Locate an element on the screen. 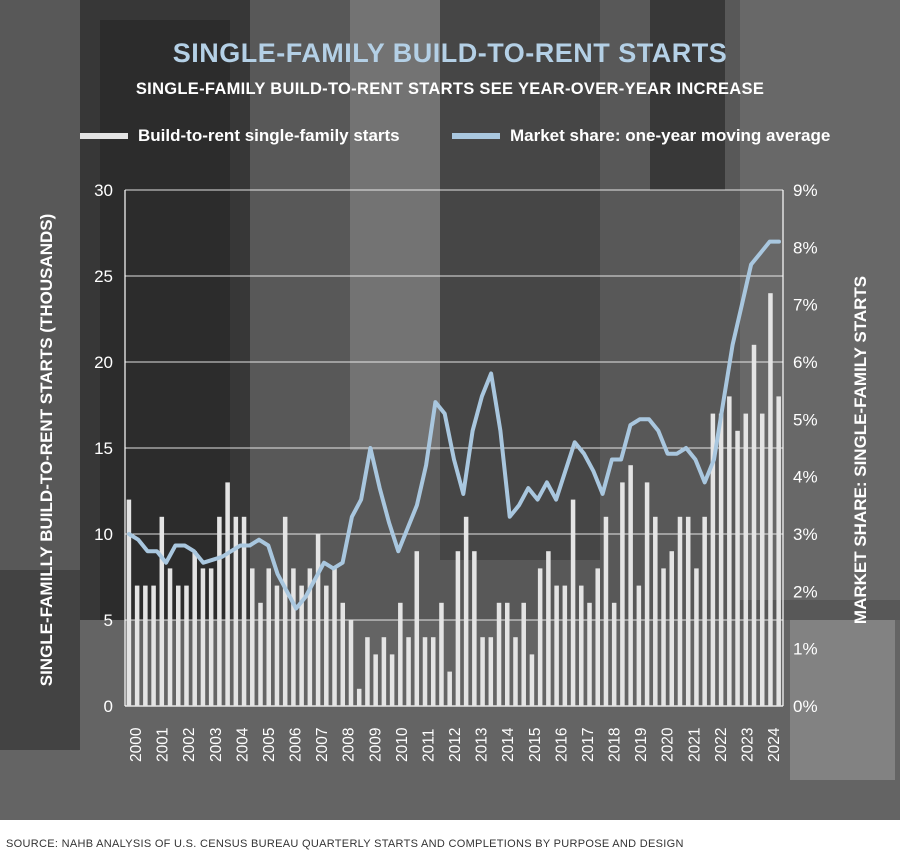  y-tick-label: 0 is located at coordinates (108, 706).